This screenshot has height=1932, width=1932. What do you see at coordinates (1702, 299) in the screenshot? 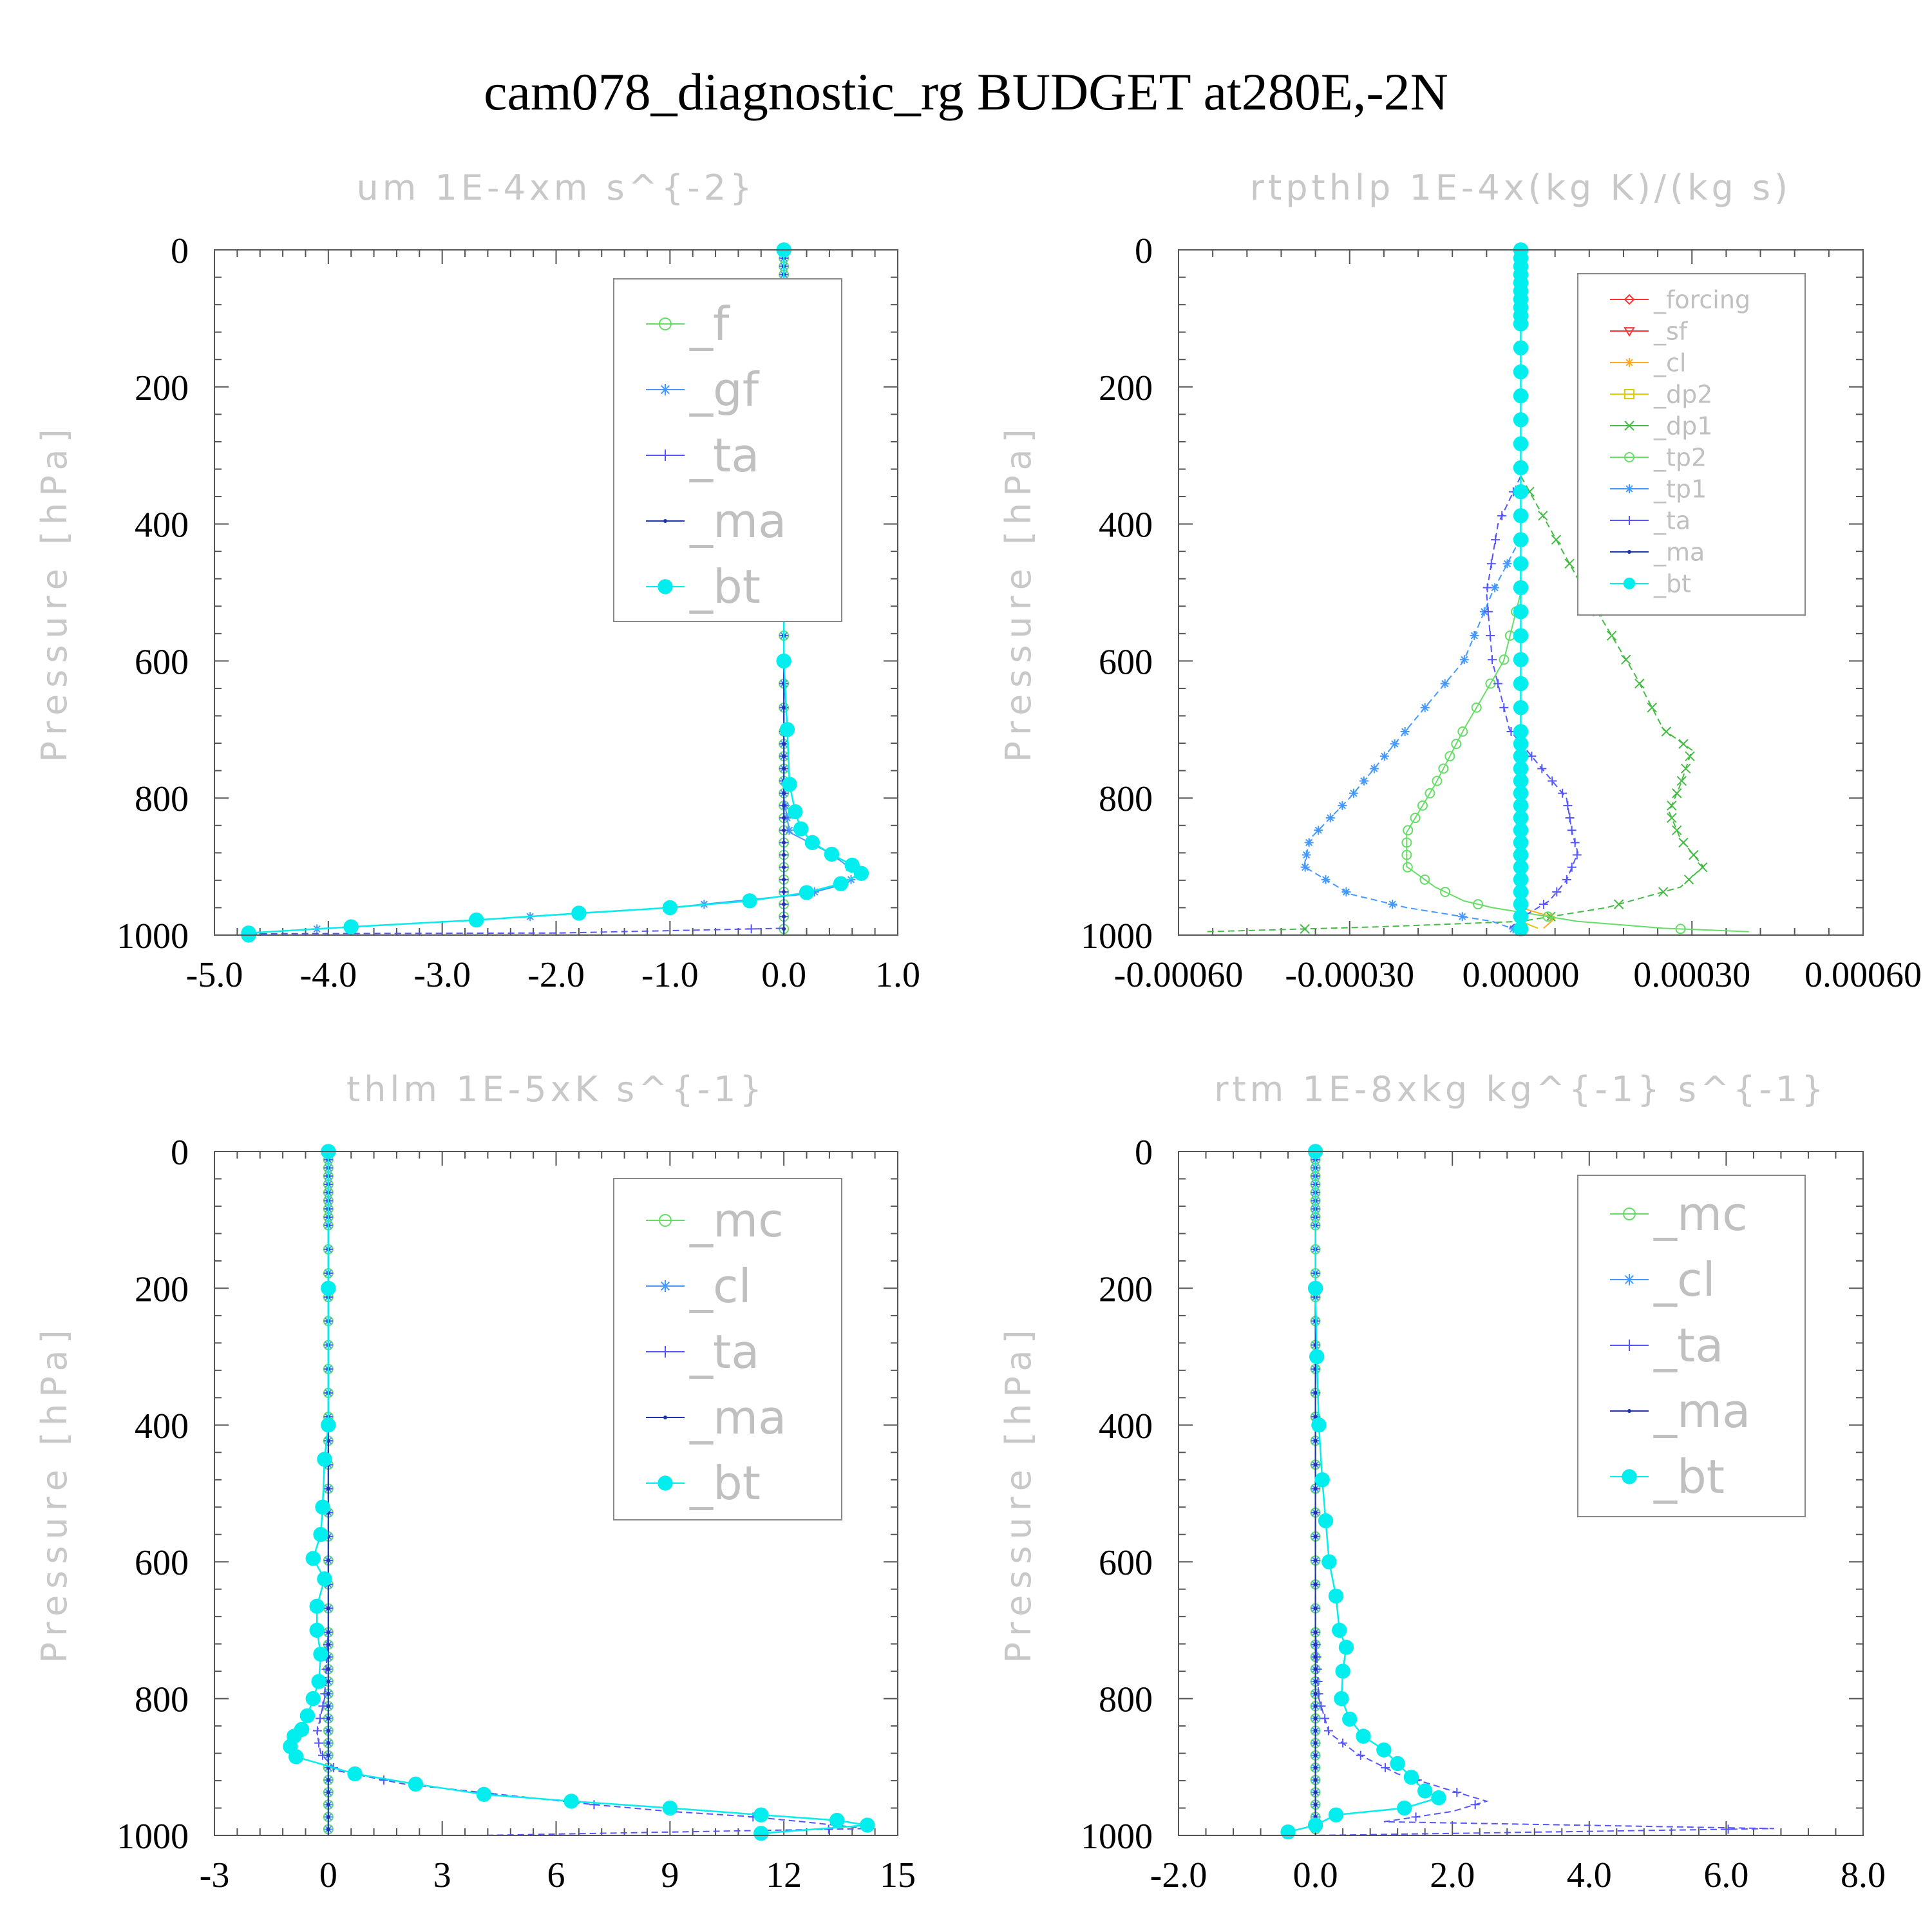
I see `legend-label: _forcing` at bounding box center [1702, 299].